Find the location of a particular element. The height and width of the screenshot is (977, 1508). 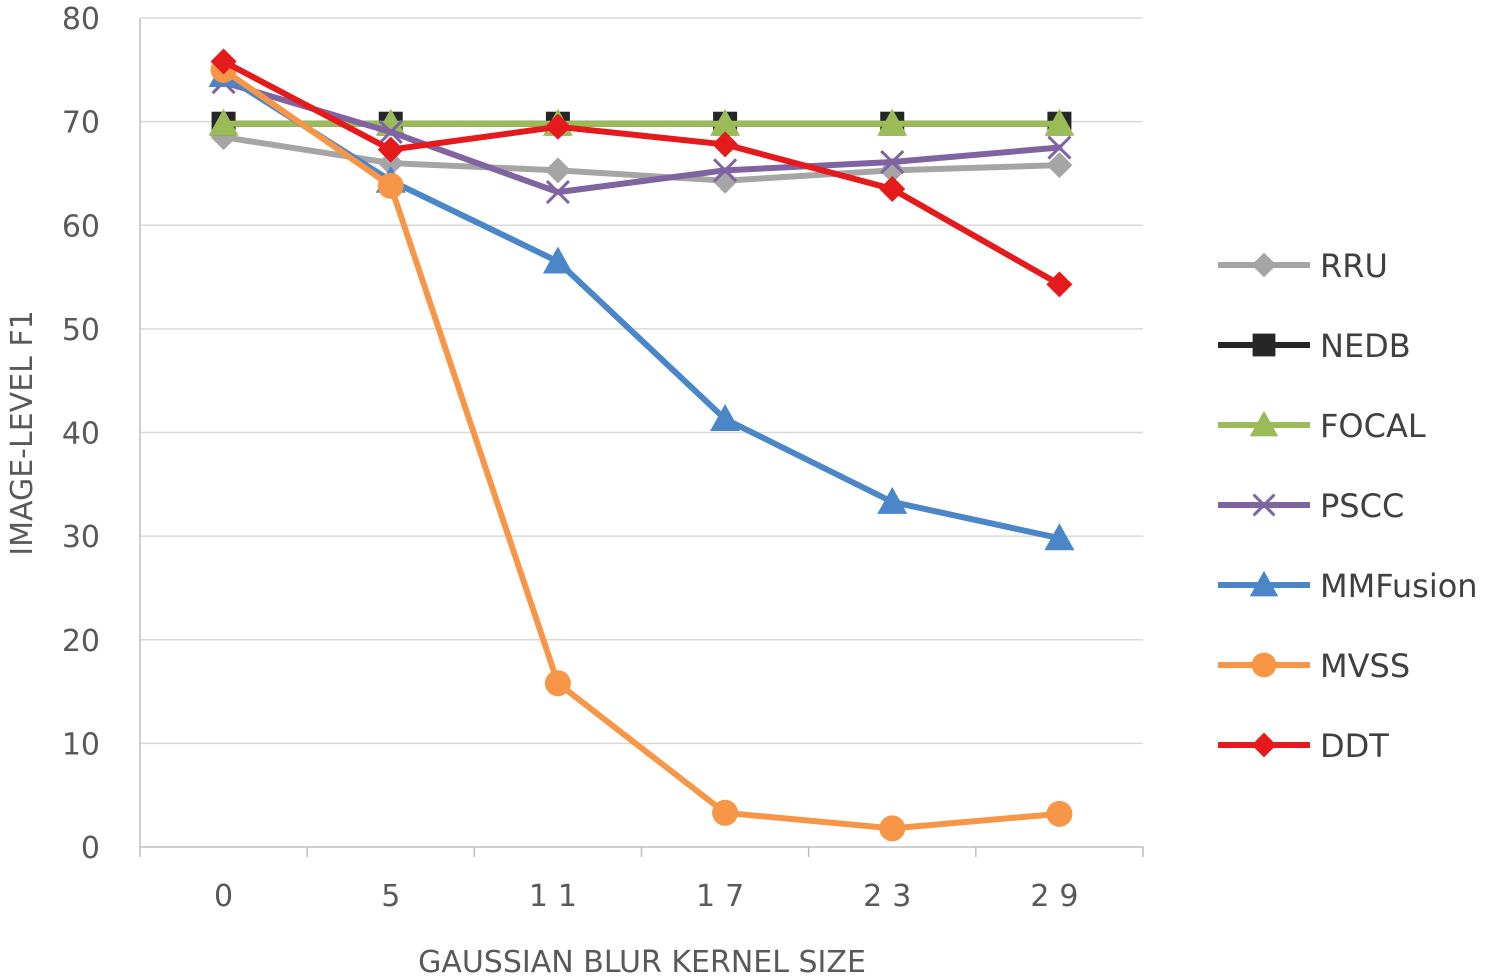

y-tick-label: 60 is located at coordinates (81, 226).